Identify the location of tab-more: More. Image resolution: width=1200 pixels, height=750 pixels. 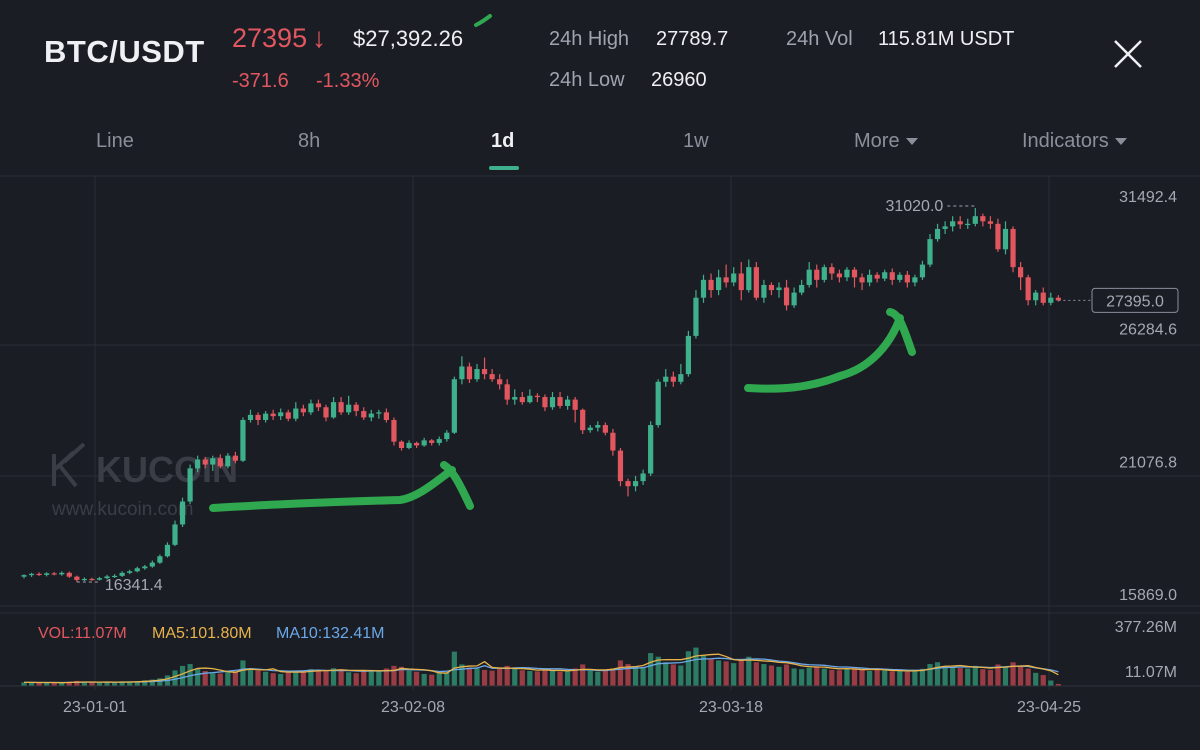
(886, 141).